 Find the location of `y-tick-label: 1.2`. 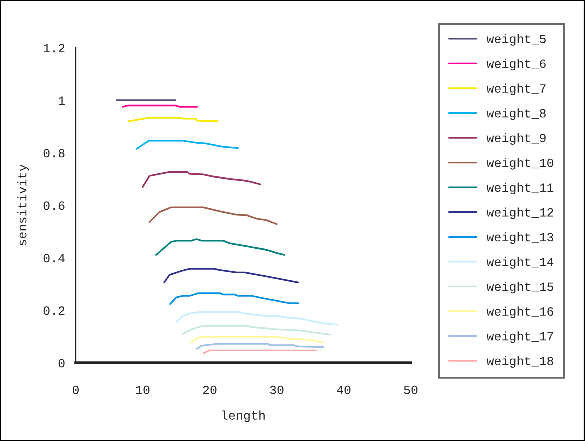

y-tick-label: 1.2 is located at coordinates (54, 48).